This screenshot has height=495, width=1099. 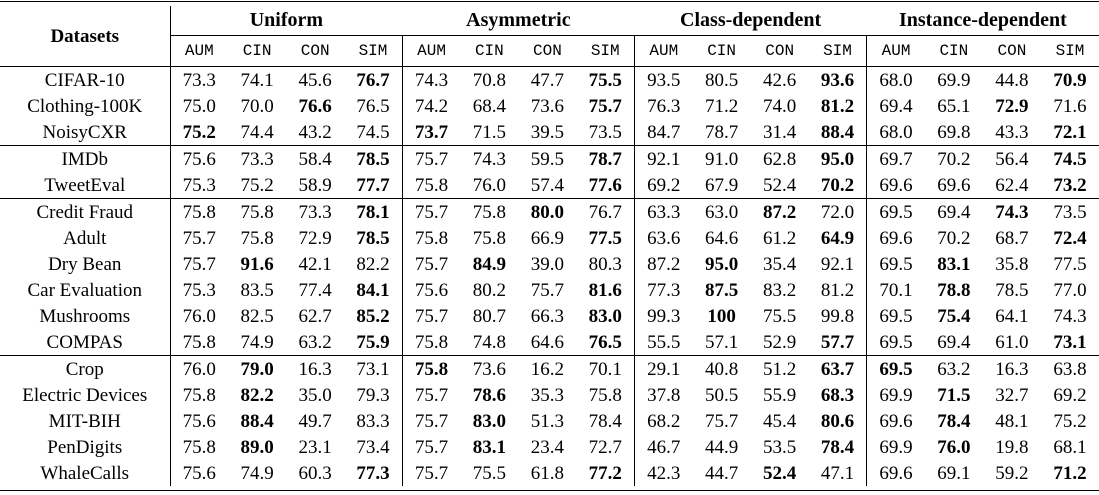 What do you see at coordinates (780, 238) in the screenshot?
I see `metric-cell: 61.2` at bounding box center [780, 238].